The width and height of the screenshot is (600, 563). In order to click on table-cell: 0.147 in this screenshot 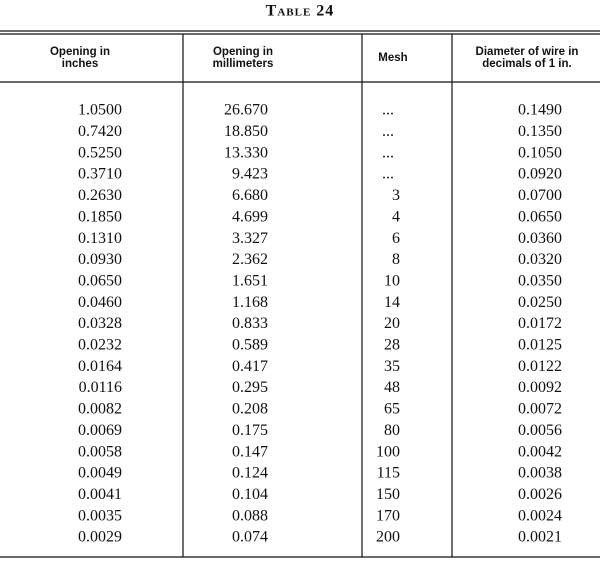, I will do `click(250, 451)`.